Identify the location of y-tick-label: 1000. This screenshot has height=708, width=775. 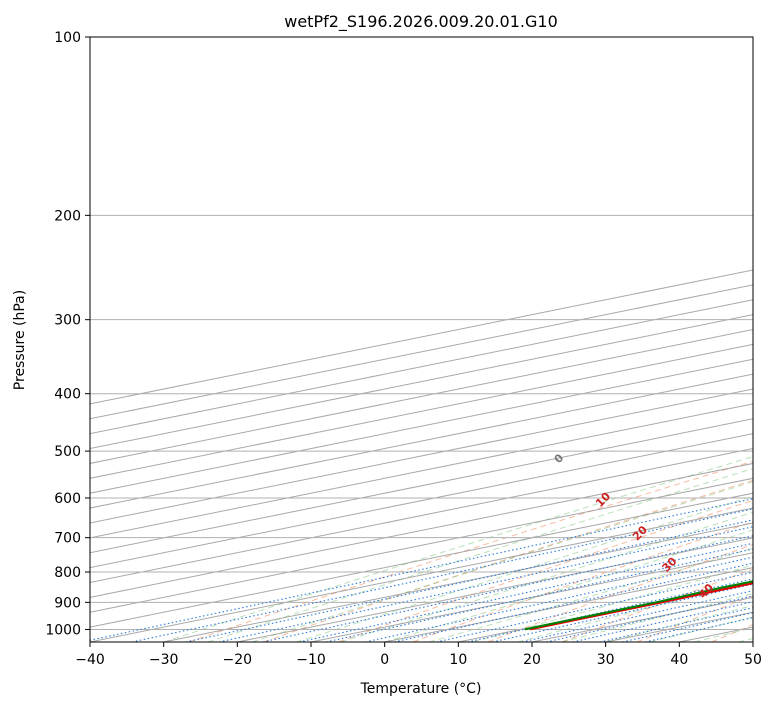
(63, 630).